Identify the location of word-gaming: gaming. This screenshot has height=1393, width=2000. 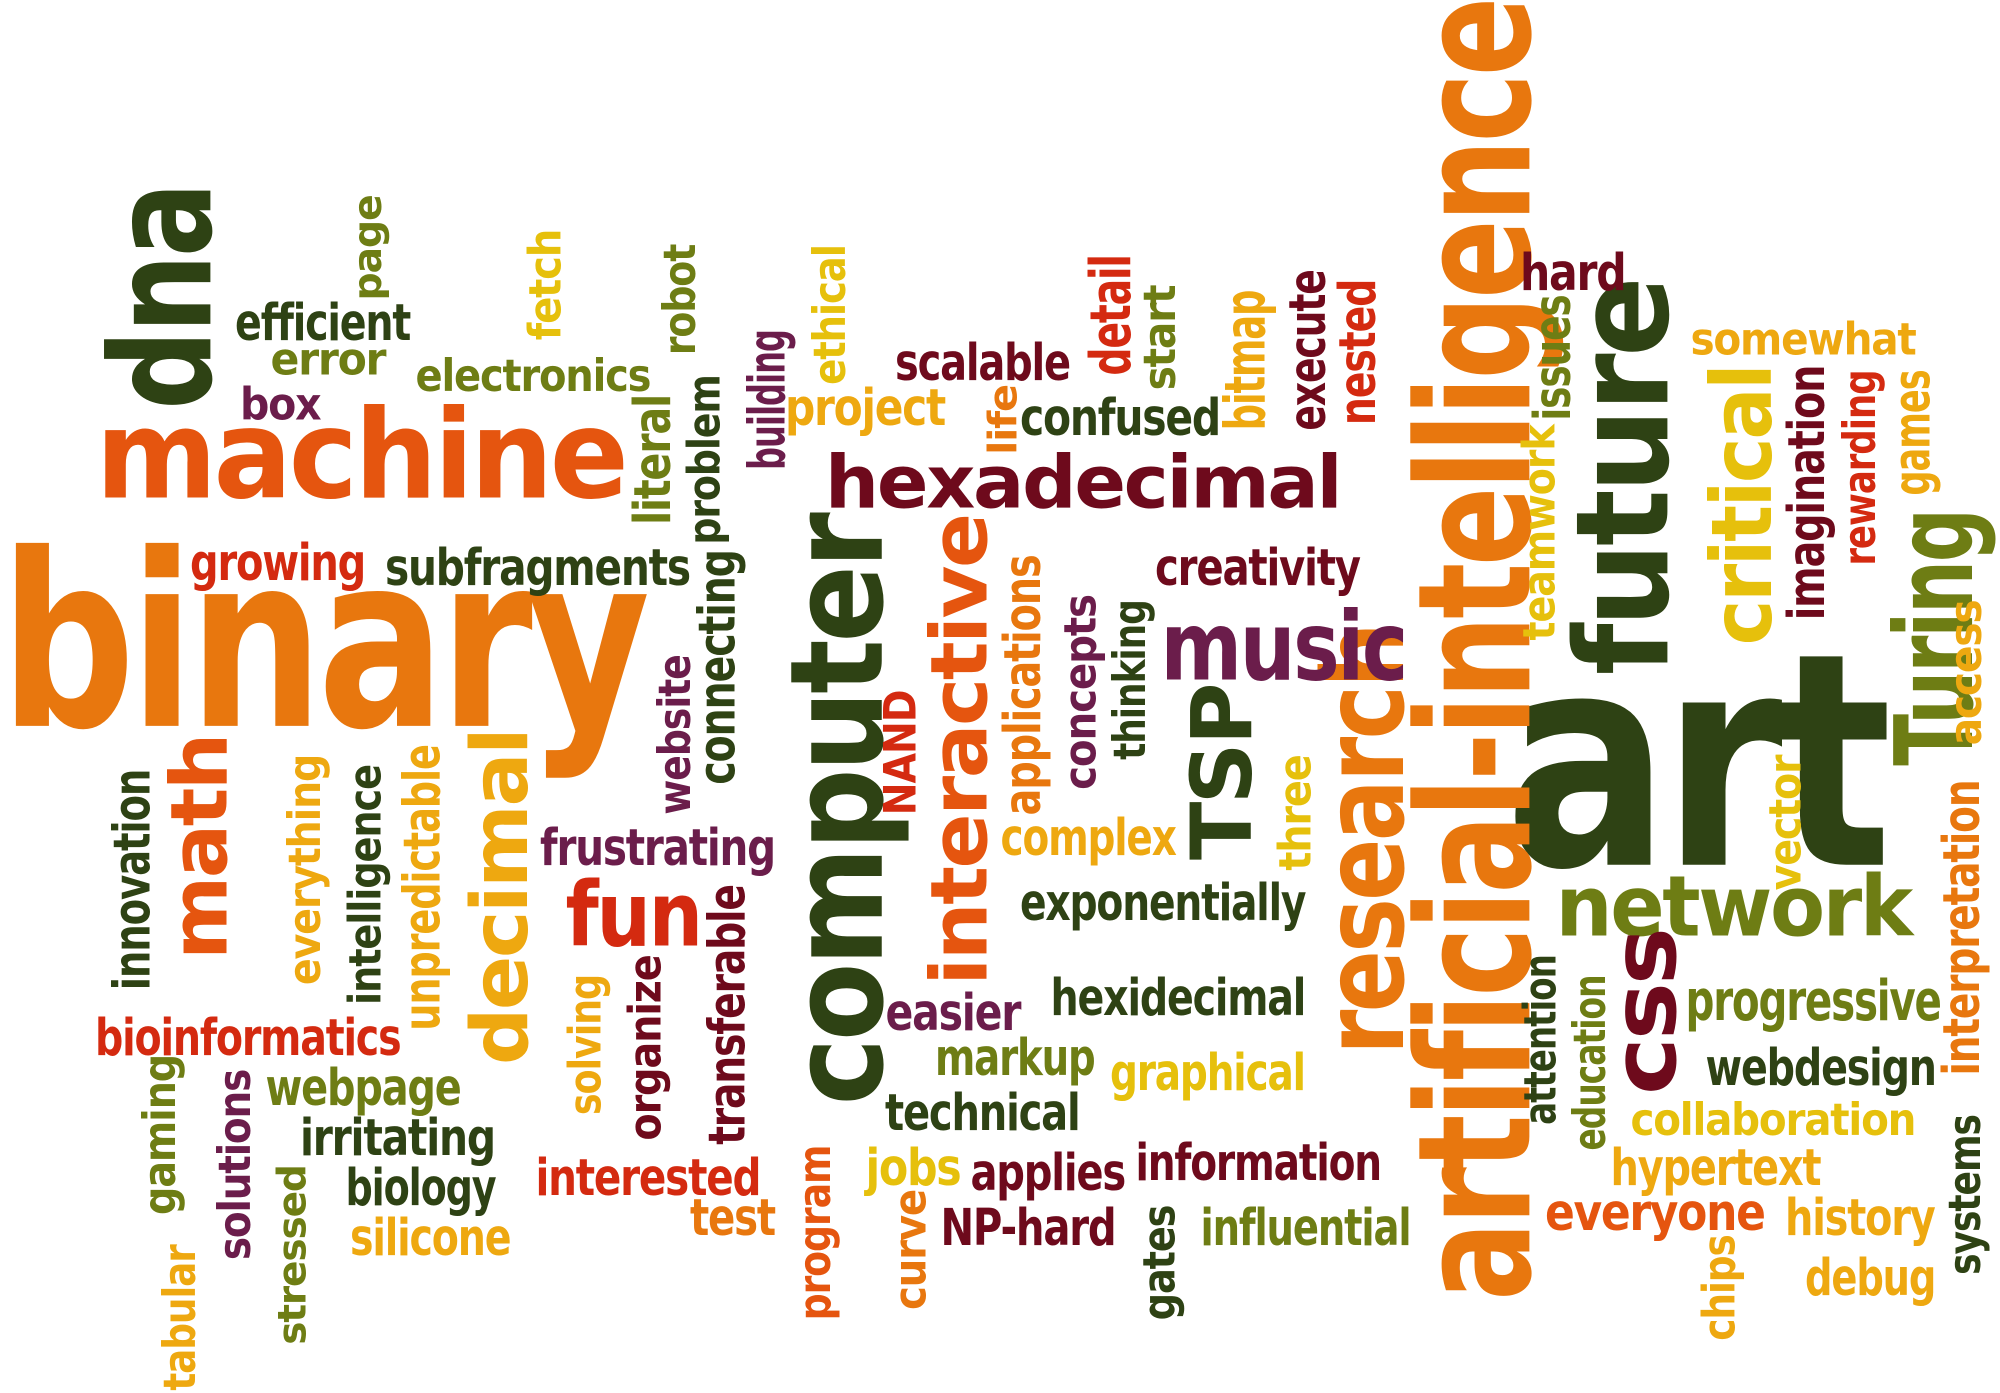
(160, 1135).